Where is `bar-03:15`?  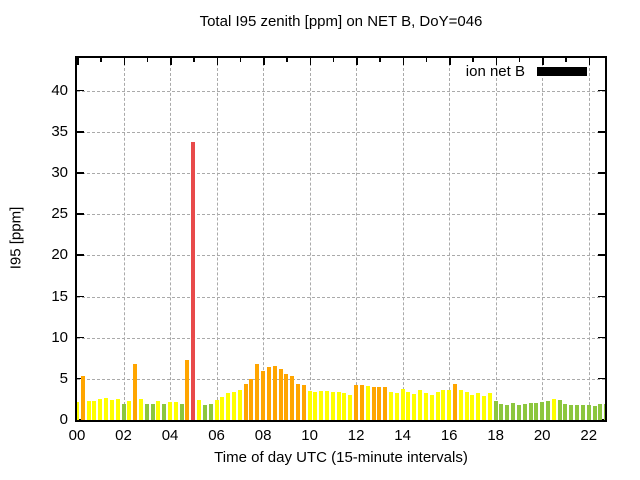 bar-03:15 is located at coordinates (152, 412).